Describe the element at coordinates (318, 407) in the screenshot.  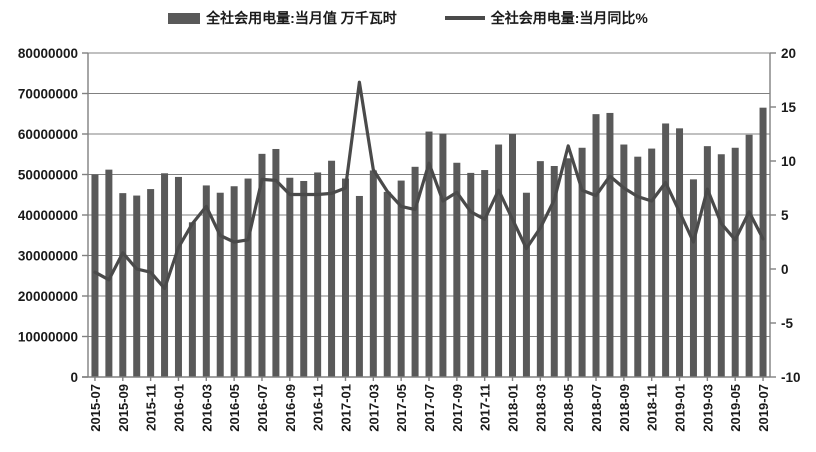
I see `svg-text: 2016-11` at that location.